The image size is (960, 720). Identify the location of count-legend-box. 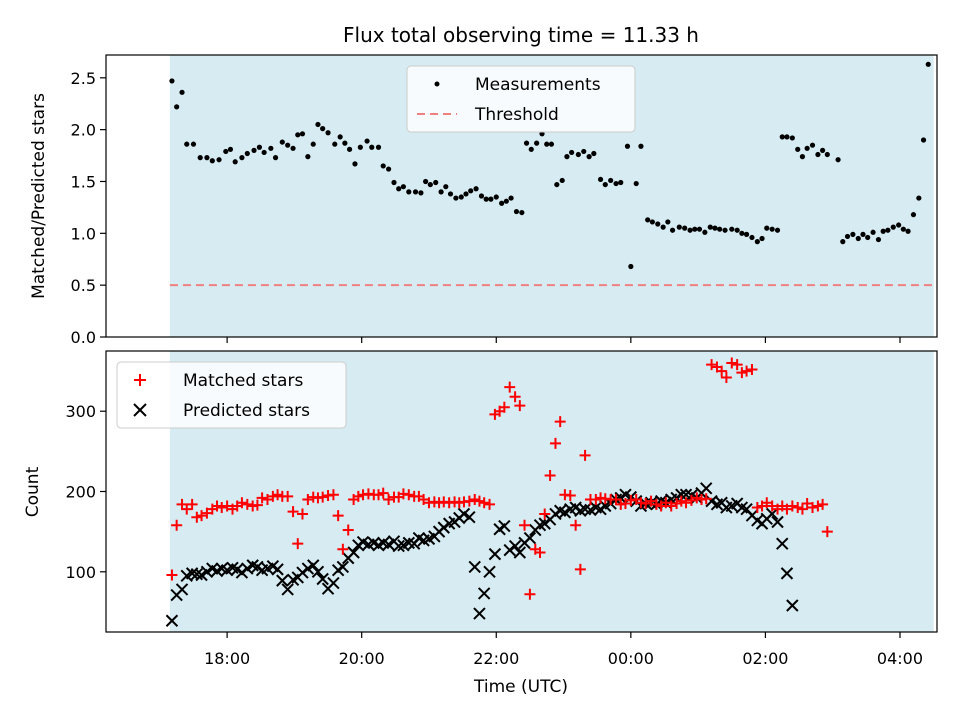
(231, 395).